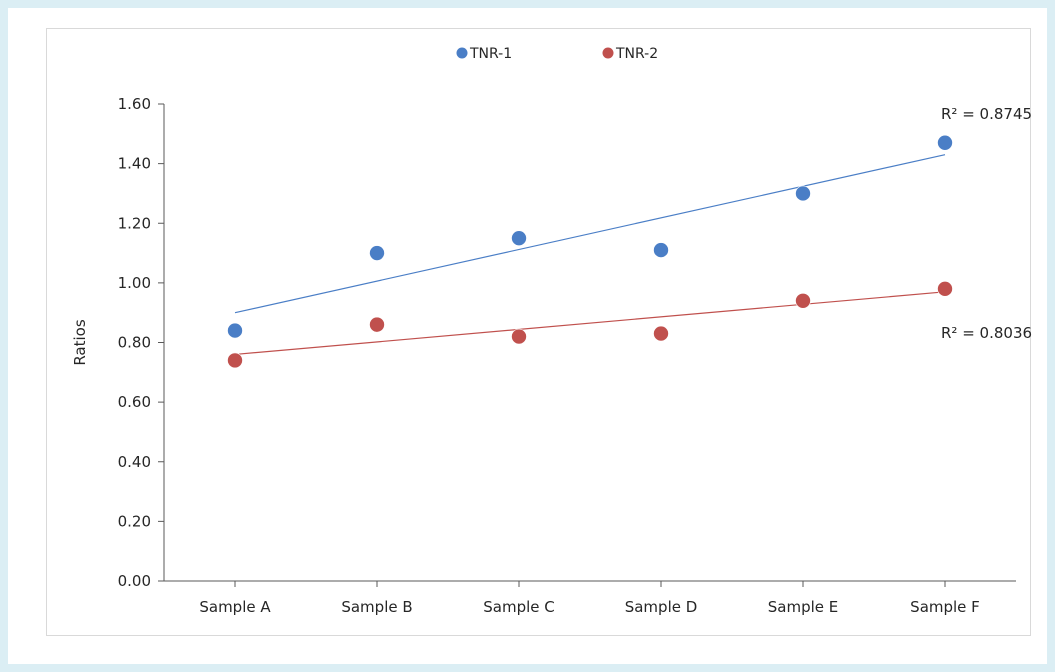  Describe the element at coordinates (376, 607) in the screenshot. I see `x-tick-label: Sample B` at that location.